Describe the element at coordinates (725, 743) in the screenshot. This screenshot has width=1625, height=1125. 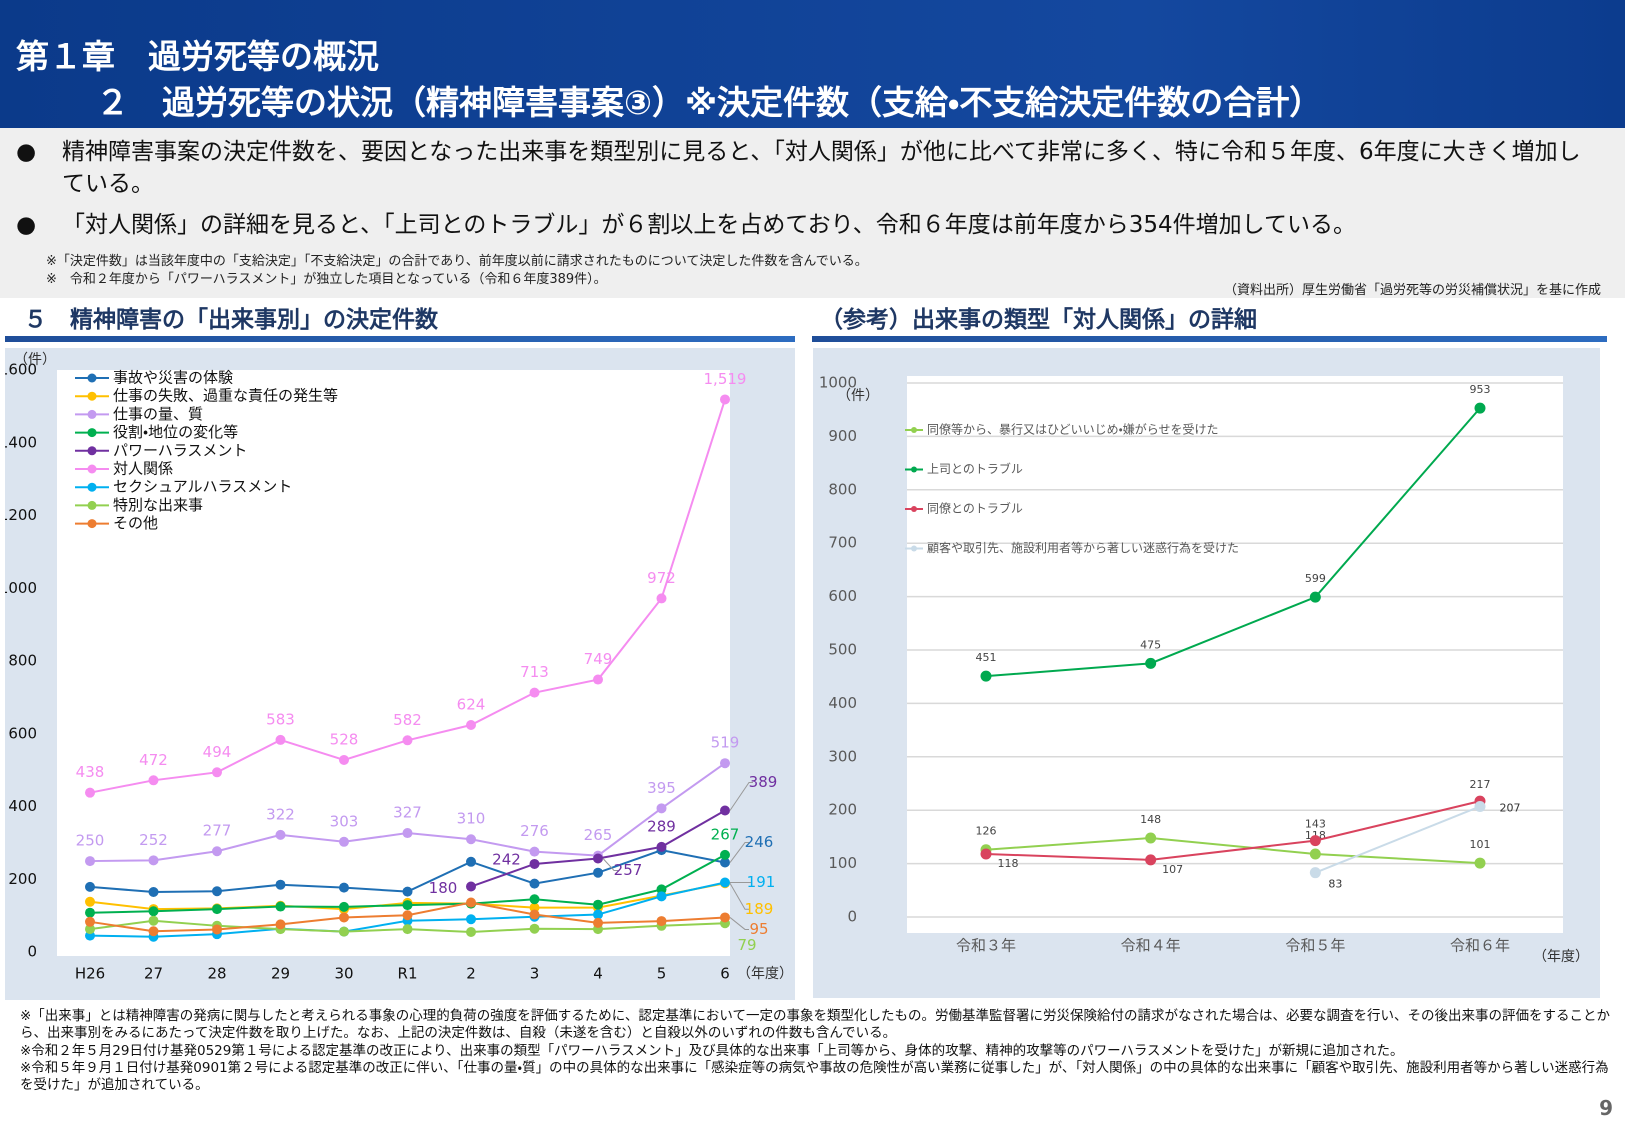
I see `data-label: 519` at that location.